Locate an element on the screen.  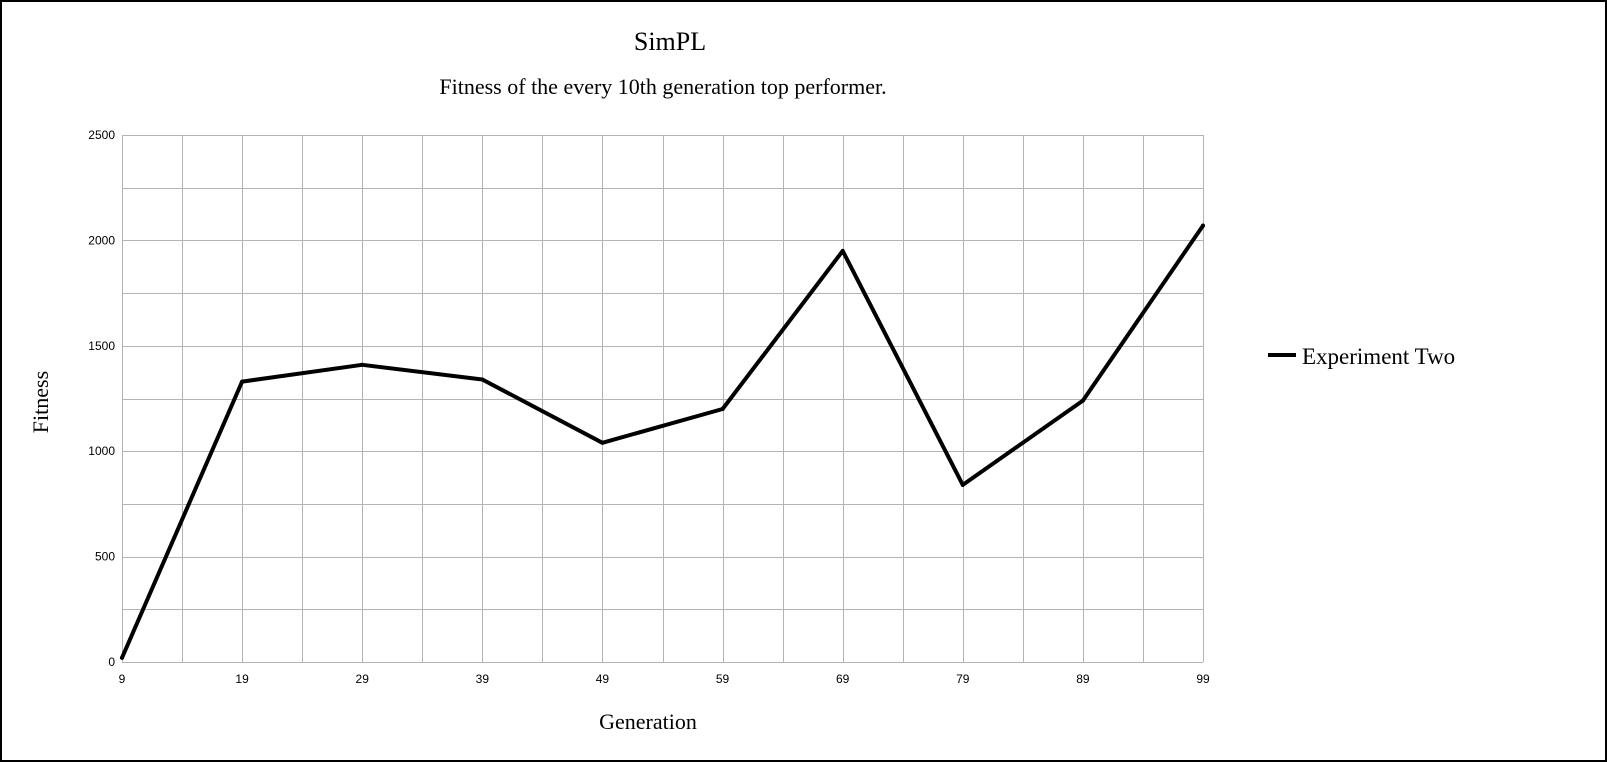
x-tick-label: 59 is located at coordinates (723, 679).